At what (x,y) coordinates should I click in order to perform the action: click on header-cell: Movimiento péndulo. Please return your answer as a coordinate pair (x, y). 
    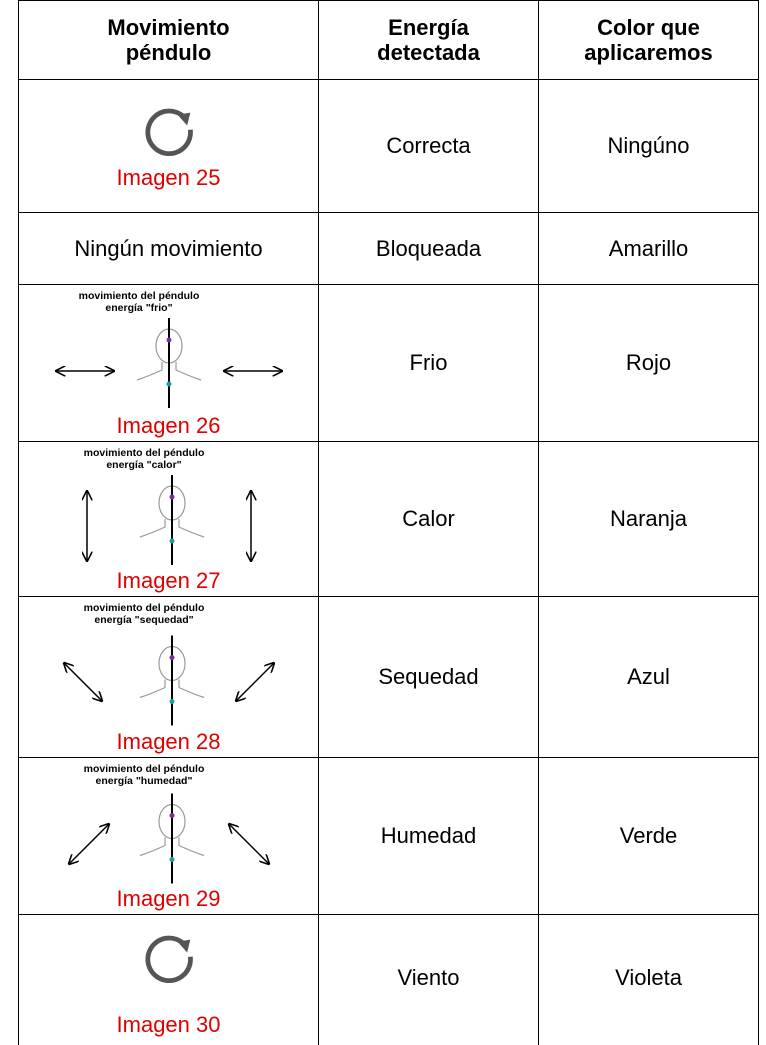
    Looking at the image, I should click on (168, 40).